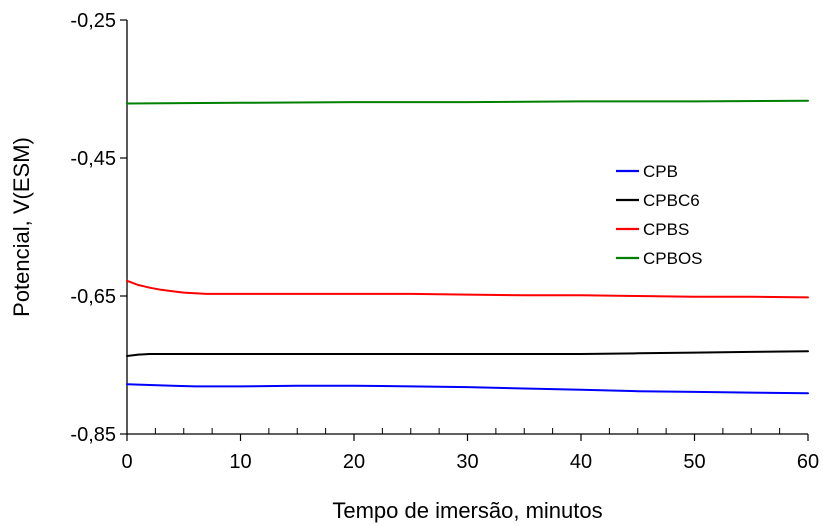 The height and width of the screenshot is (526, 823). What do you see at coordinates (93, 435) in the screenshot?
I see `y-tick-label: -0,85` at bounding box center [93, 435].